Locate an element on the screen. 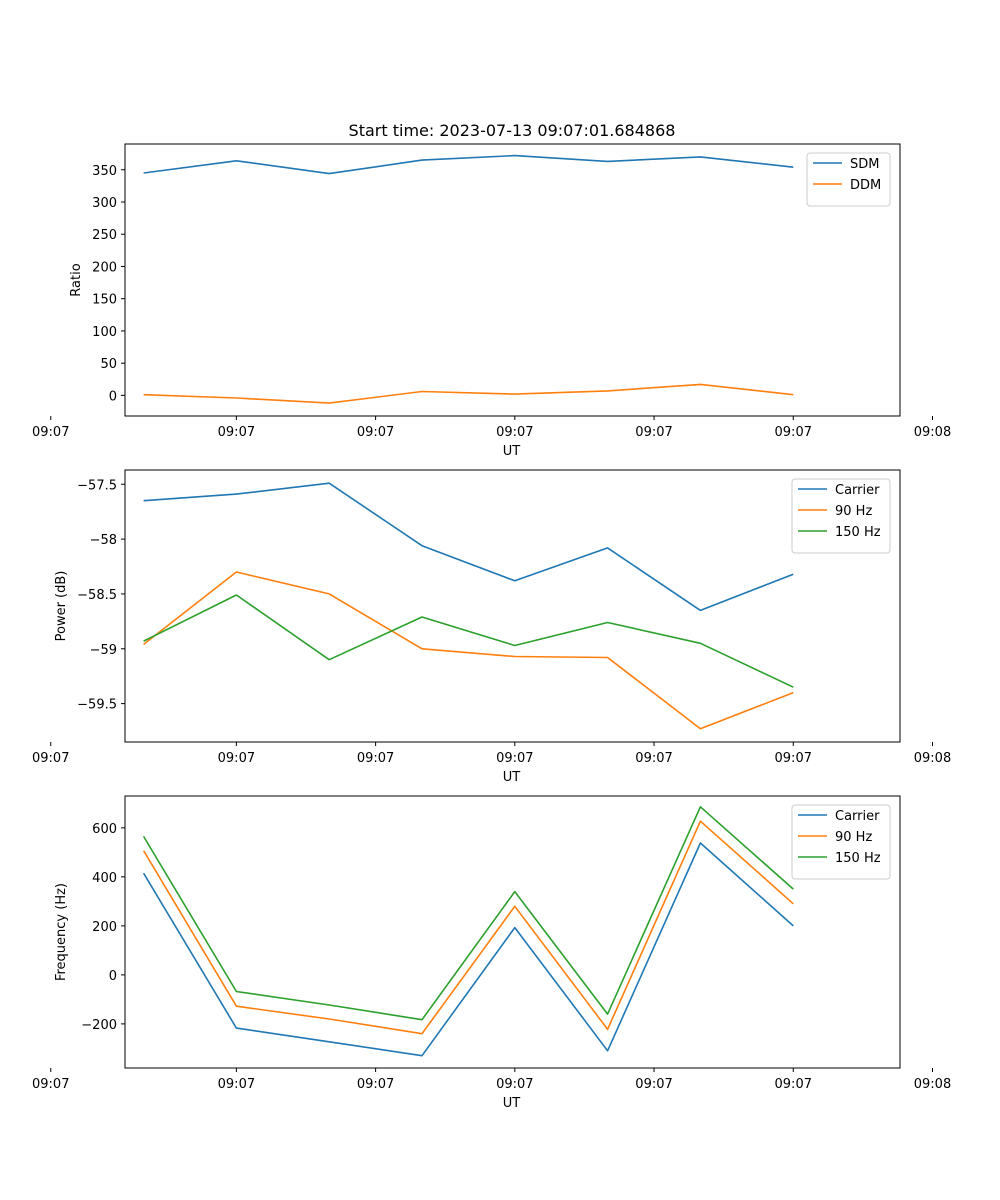  y-axis-label: Ratio is located at coordinates (76, 279).